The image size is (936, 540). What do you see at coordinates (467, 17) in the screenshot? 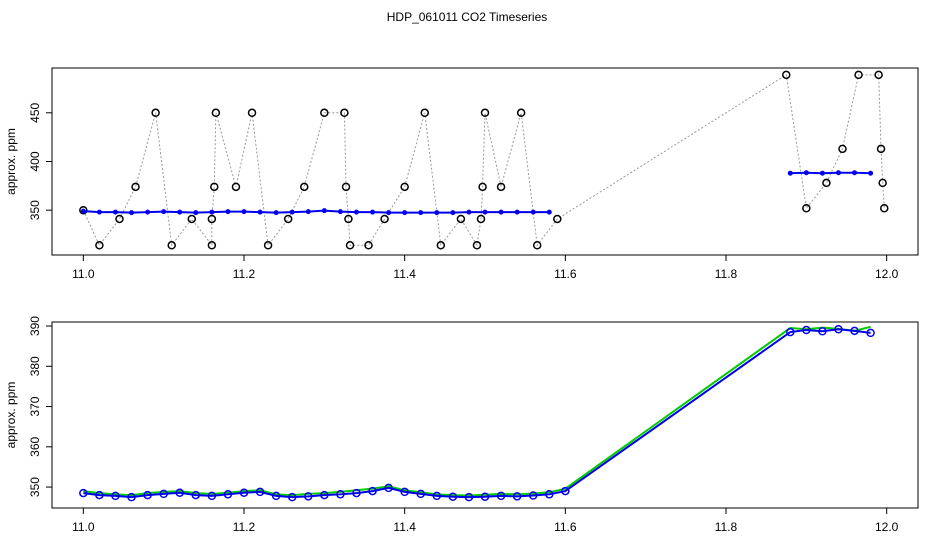
I see `figure-title: HDP_061011 CO2 Timeseries` at bounding box center [467, 17].